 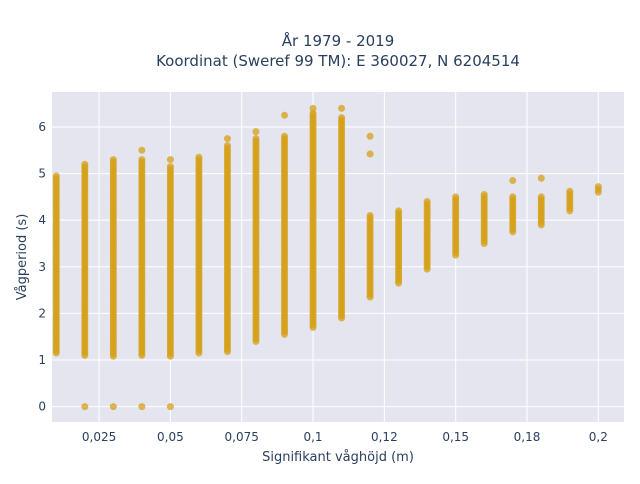 What do you see at coordinates (22, 257) in the screenshot?
I see `y-axis-title: Vågperiod (s)` at bounding box center [22, 257].